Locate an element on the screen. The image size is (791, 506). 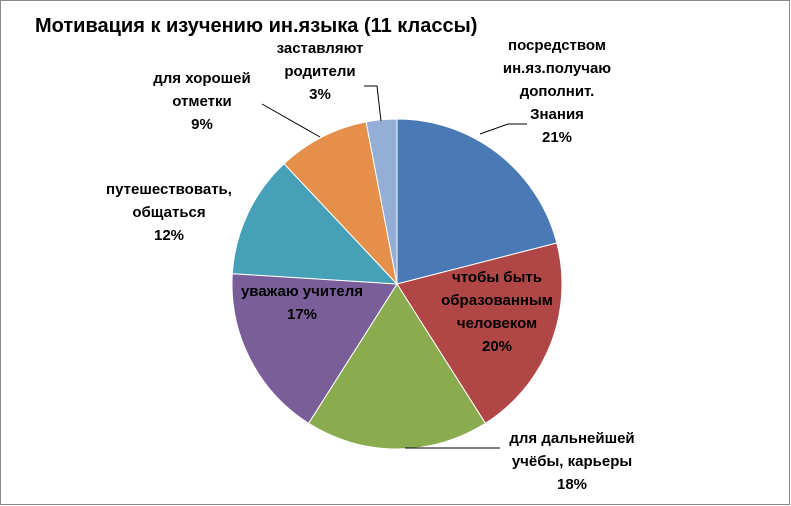
data-label-category: для хорошей отметки is located at coordinates (202, 90).